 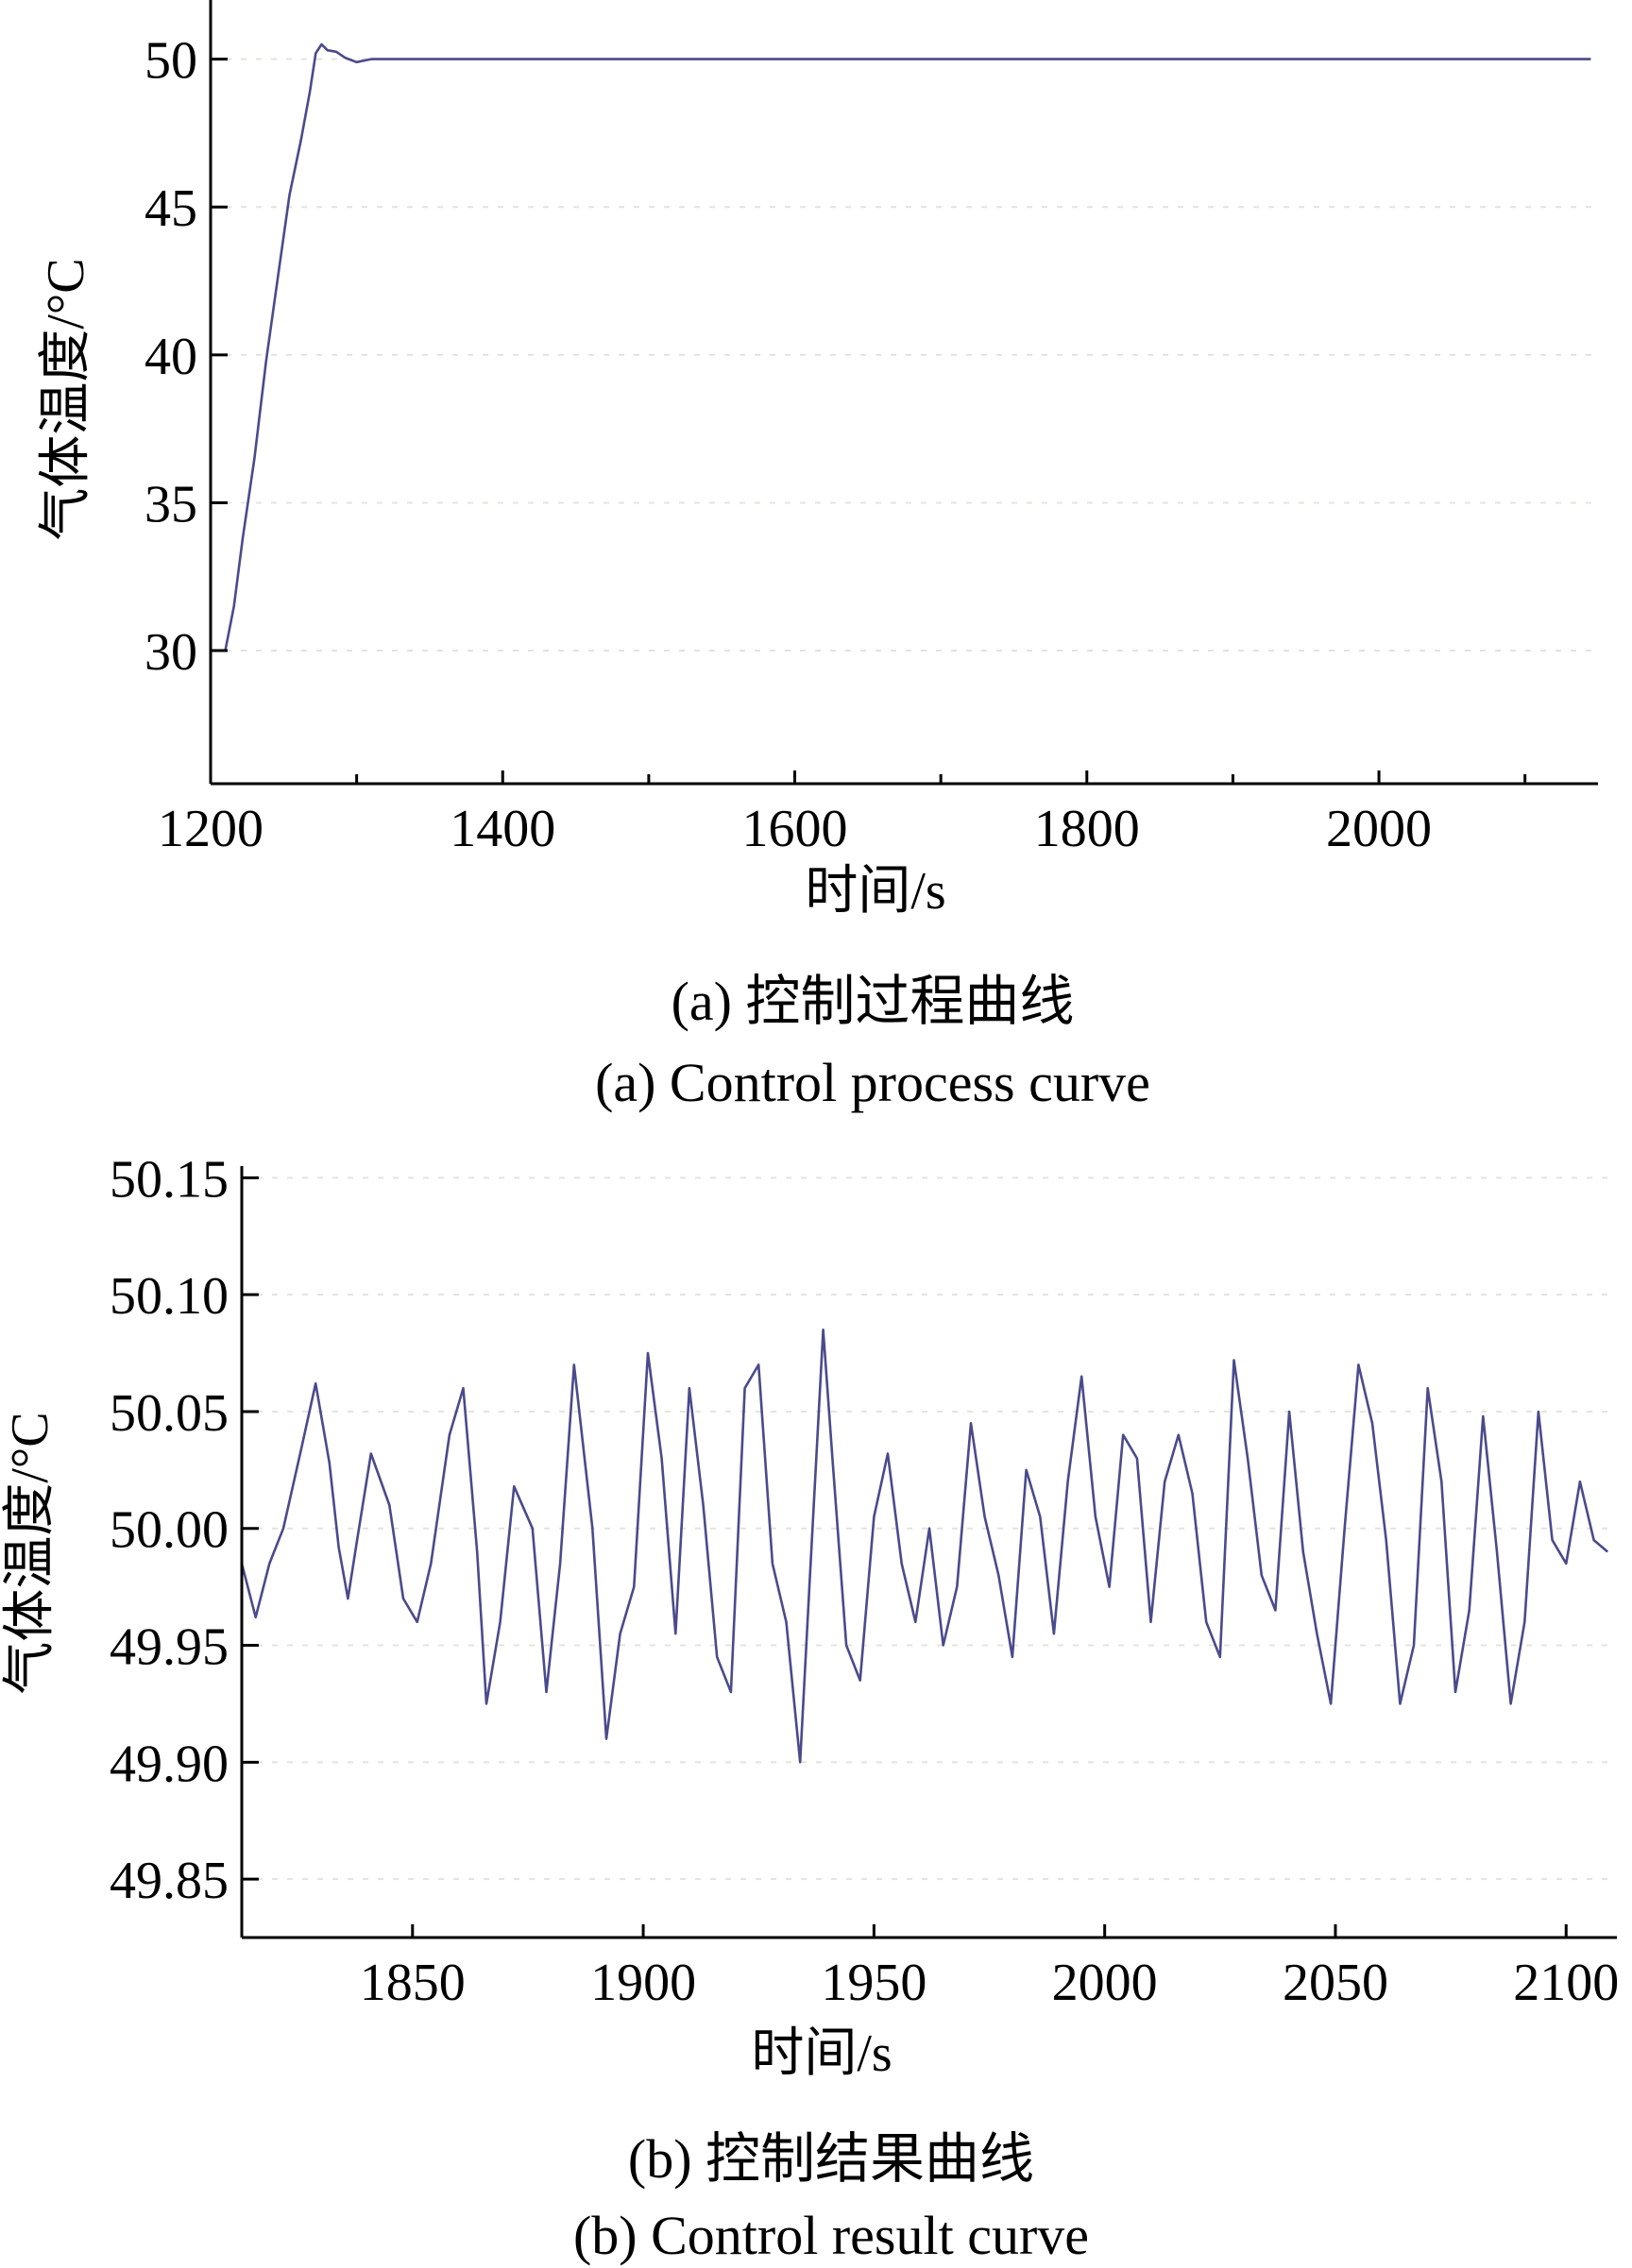 What do you see at coordinates (169, 1881) in the screenshot?
I see `y-tick-label: 49.85` at bounding box center [169, 1881].